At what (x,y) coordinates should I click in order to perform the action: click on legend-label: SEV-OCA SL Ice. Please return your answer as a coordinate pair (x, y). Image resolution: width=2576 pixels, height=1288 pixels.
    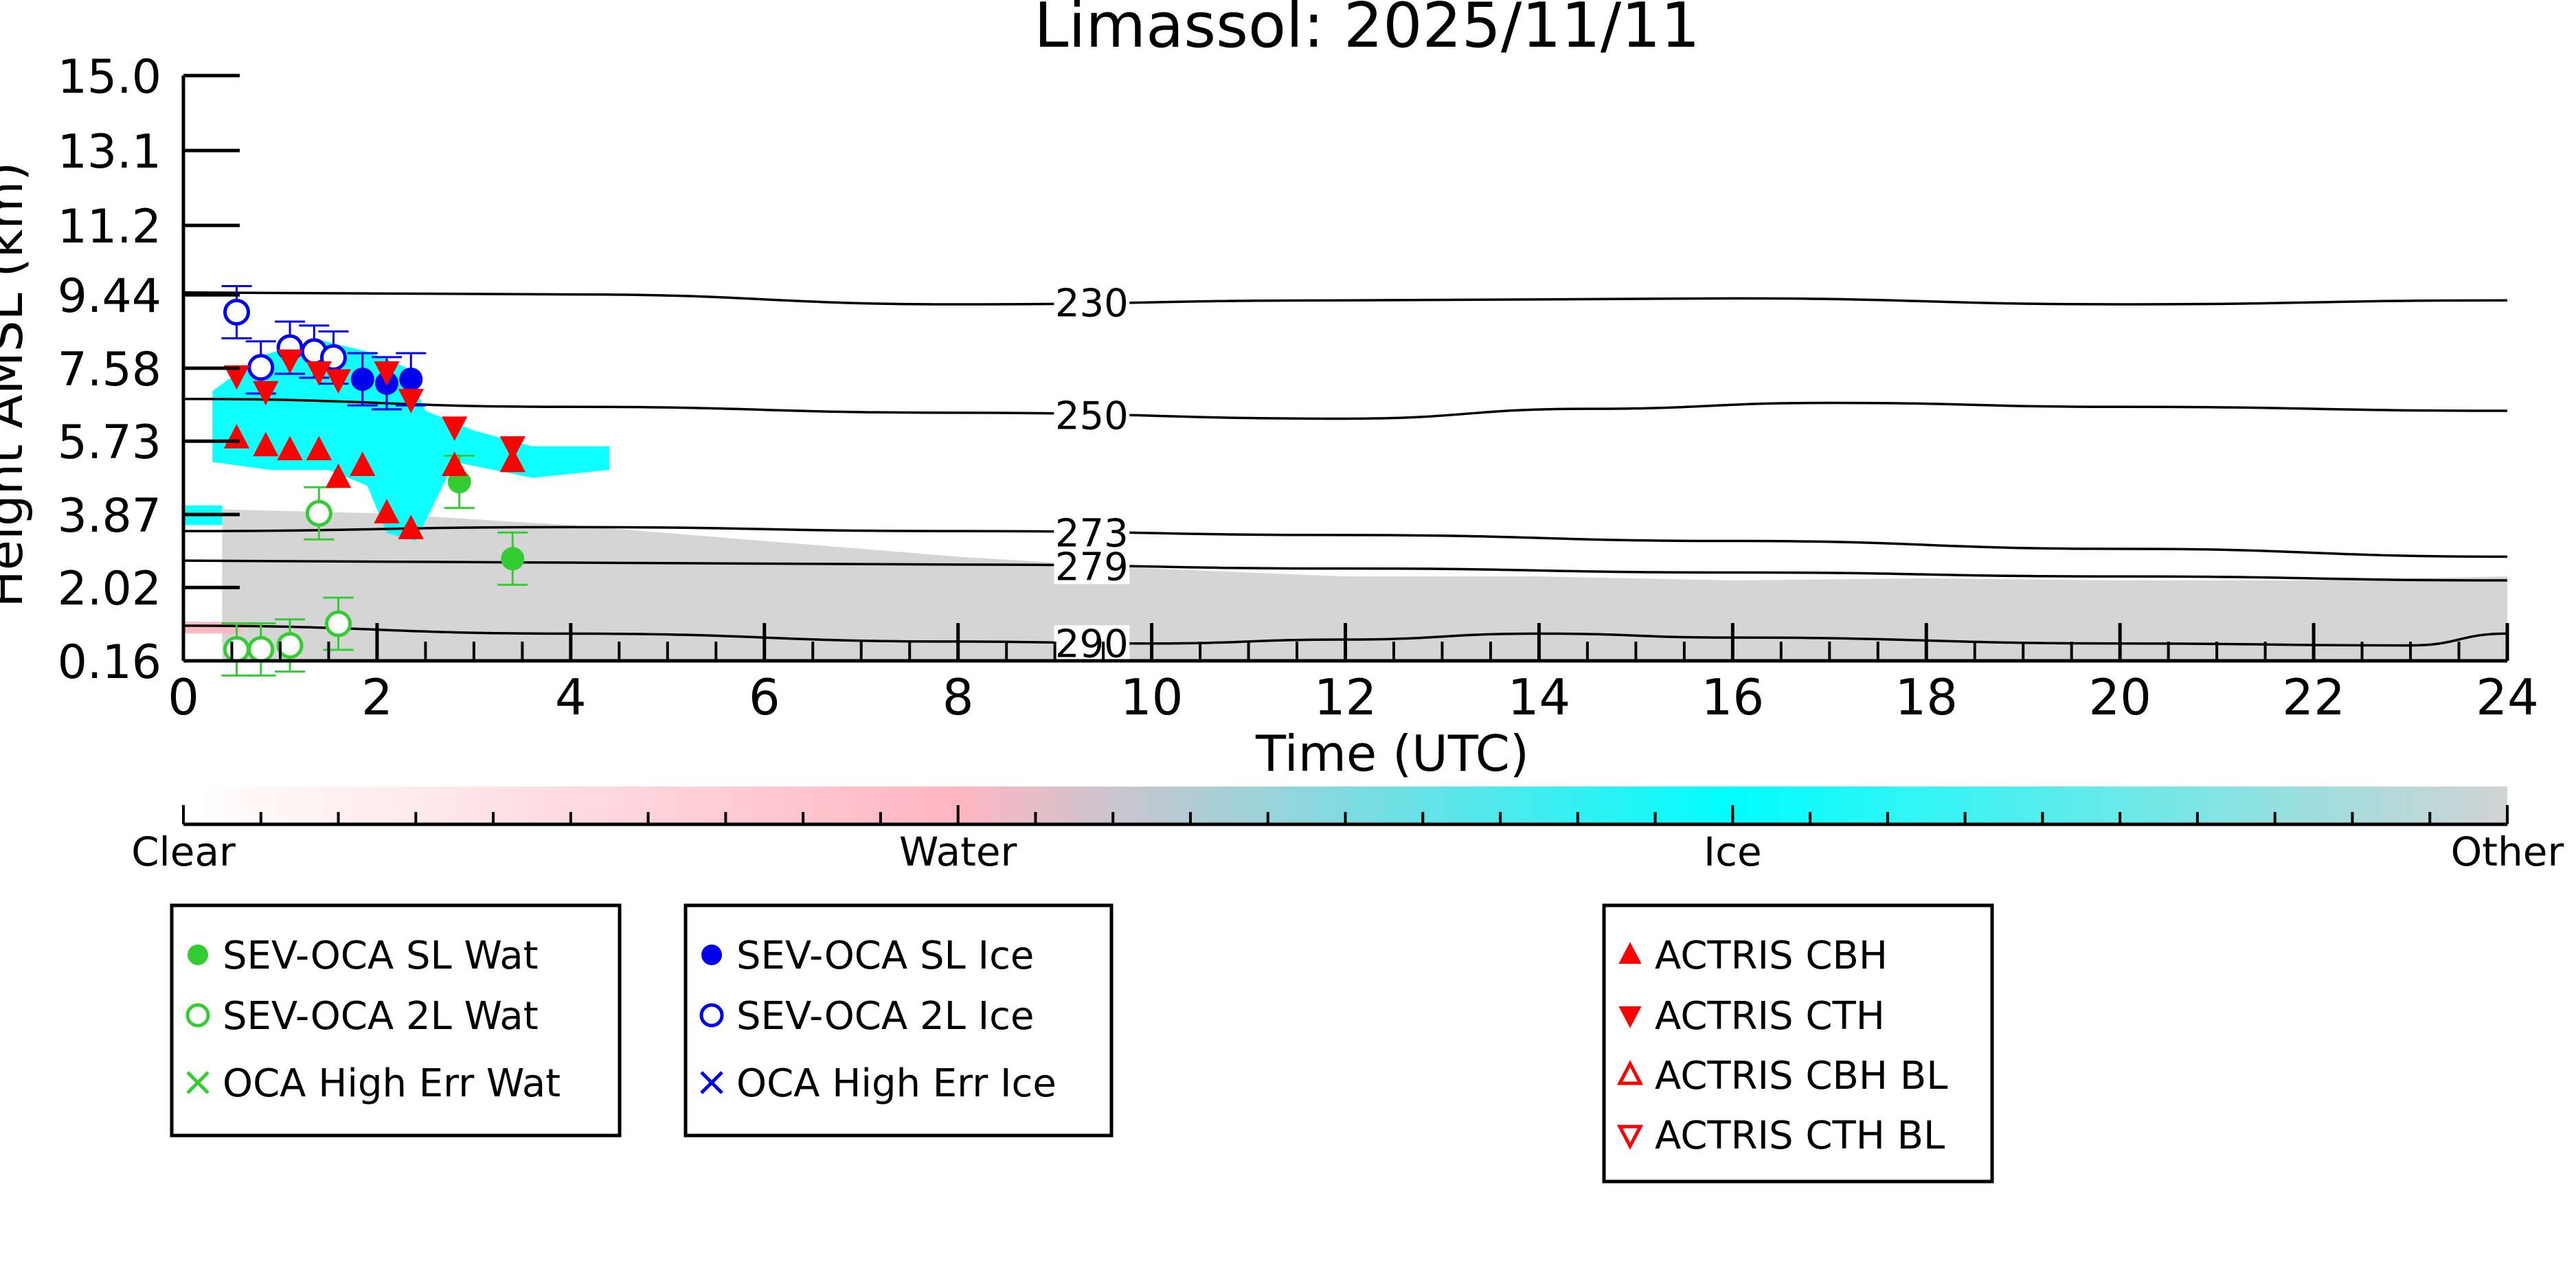
    Looking at the image, I should click on (885, 956).